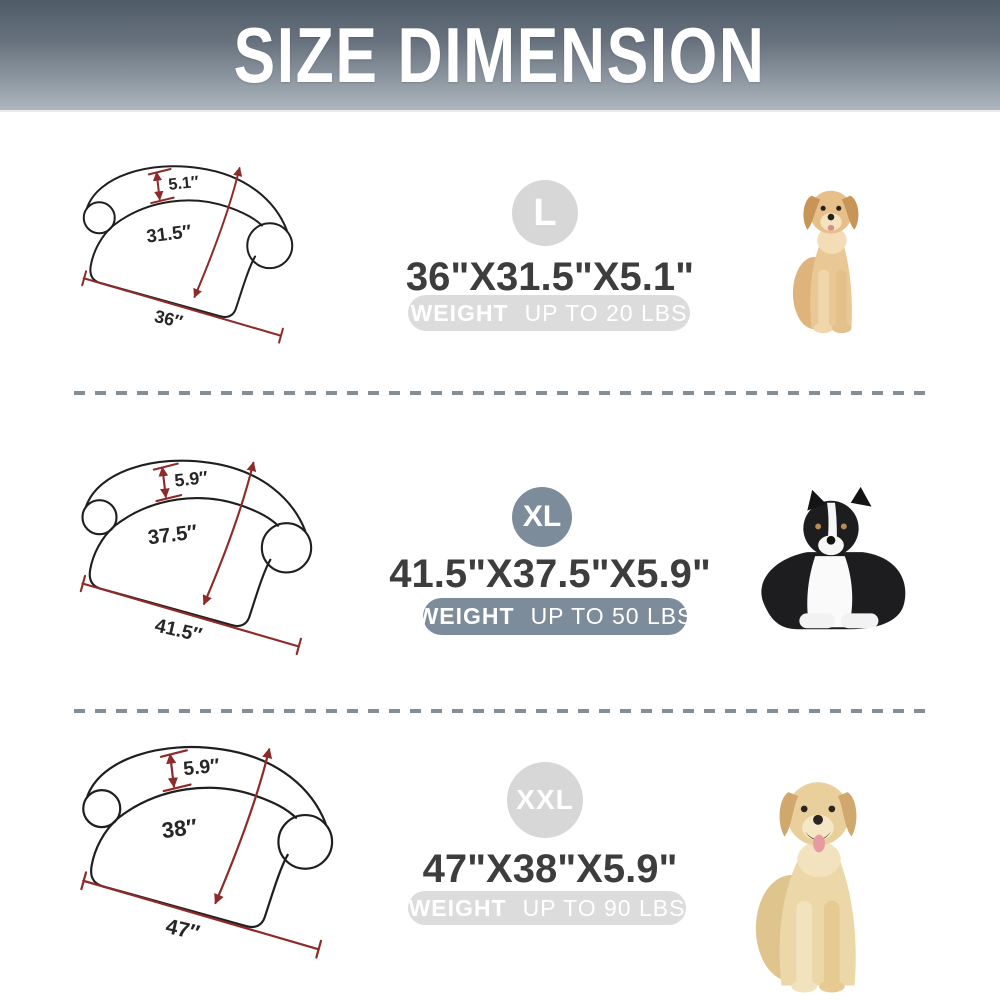 This screenshot has width=1000, height=1000. What do you see at coordinates (187, 254) in the screenshot?
I see `sofa-outline-drawing: 5.1″ 31.5″ 36″` at bounding box center [187, 254].